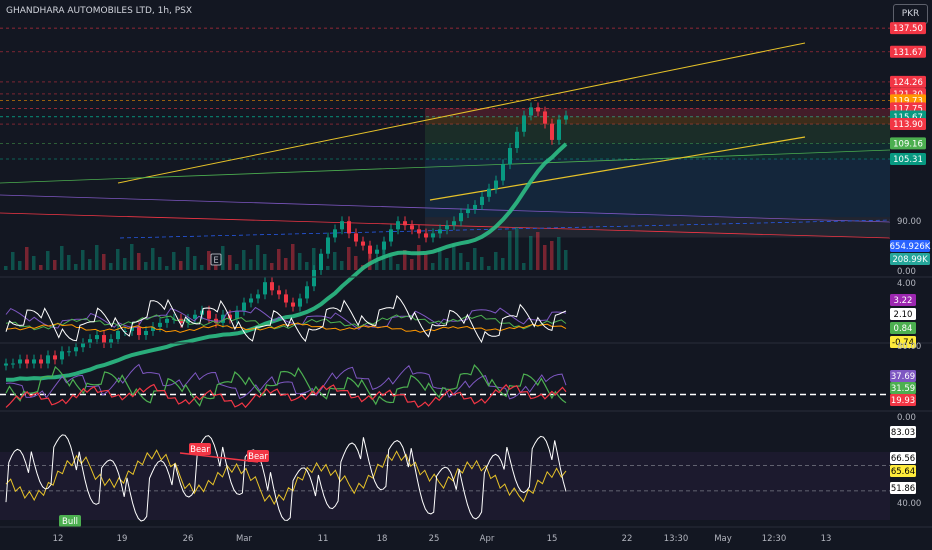 This screenshot has height=550, width=932. I want to click on volume-label-1: 208.99K, so click(910, 260).